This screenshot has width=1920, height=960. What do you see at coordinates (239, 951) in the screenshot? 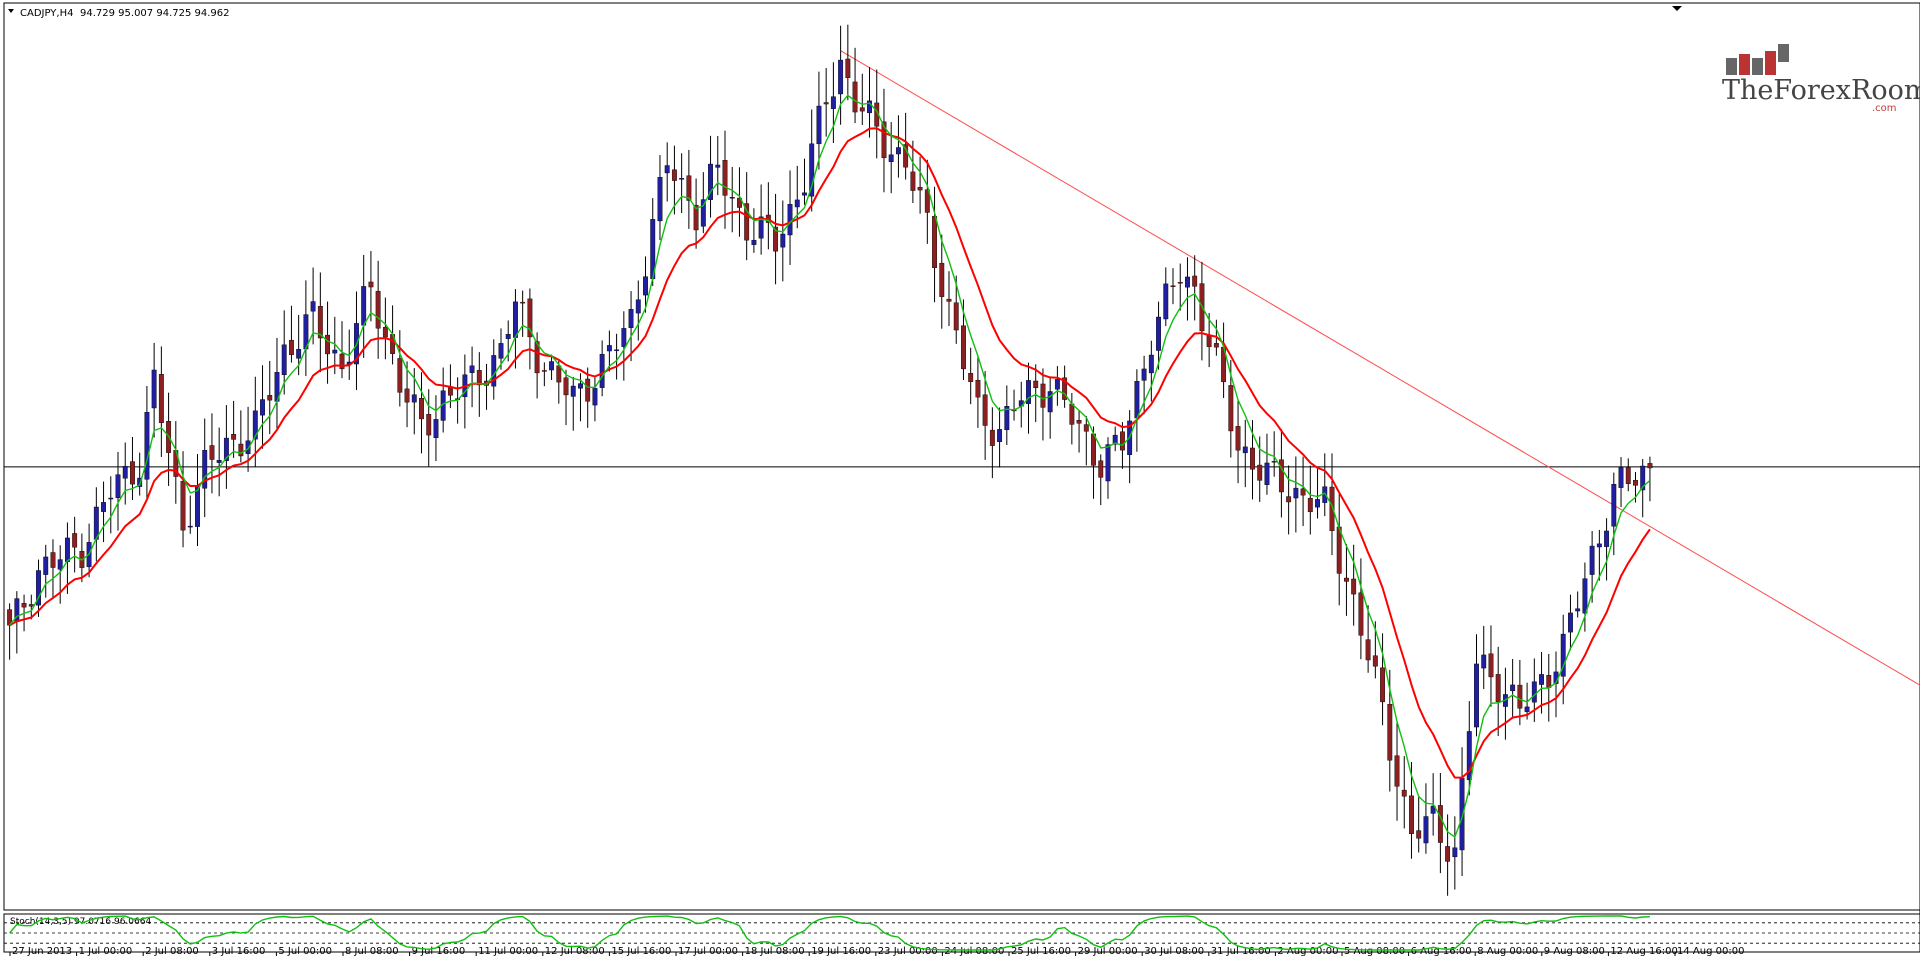
I see `x-tick-label-3: 3 Jul 16:00` at bounding box center [239, 951].